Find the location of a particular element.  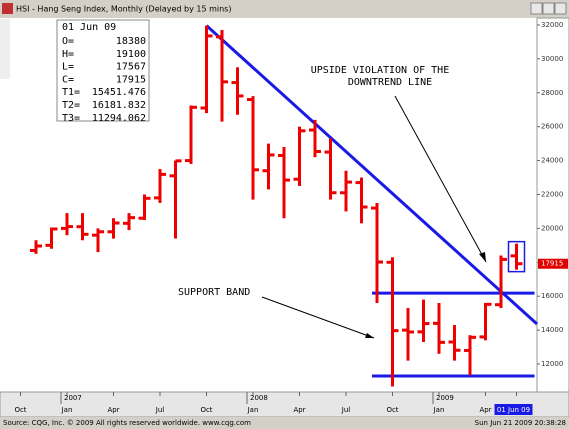

toolbar is located at coordinates (5, 49).